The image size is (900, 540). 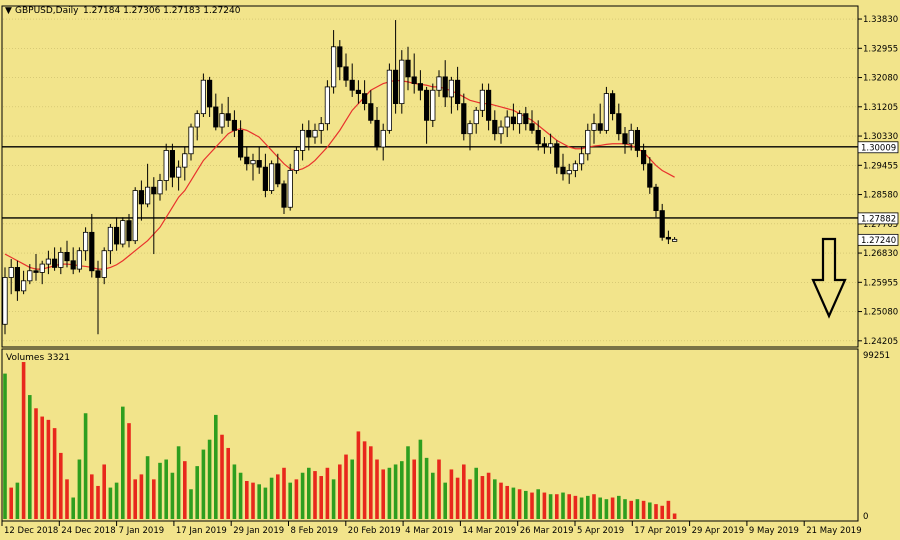 What do you see at coordinates (829, 278) in the screenshot?
I see `down-arrow-icon` at bounding box center [829, 278].